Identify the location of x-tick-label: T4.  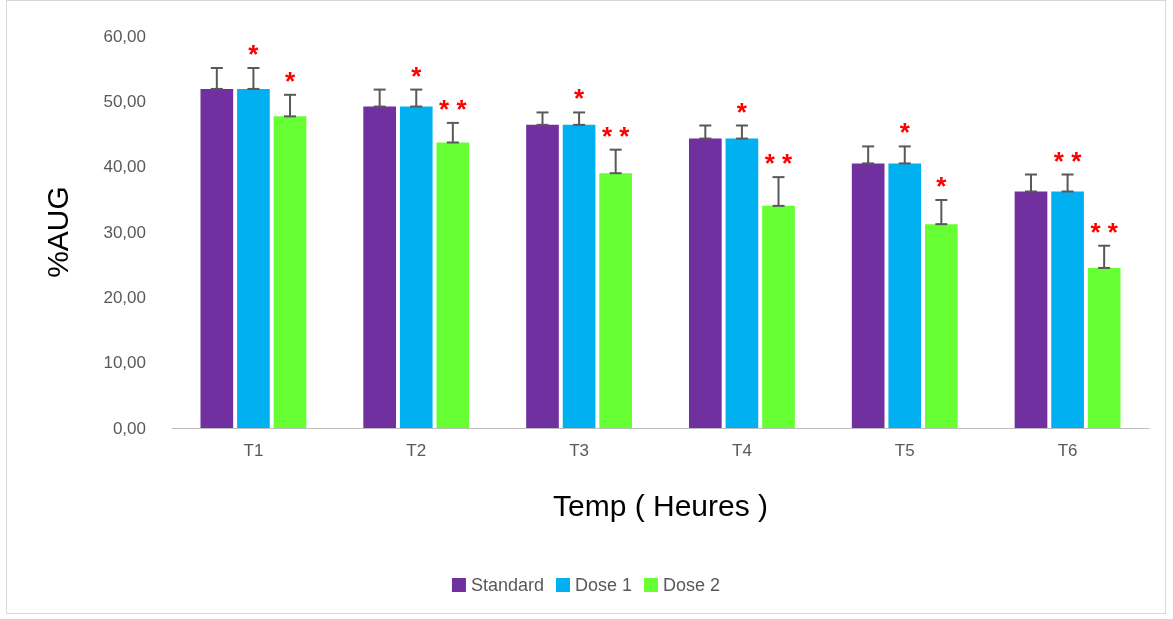
(741, 450).